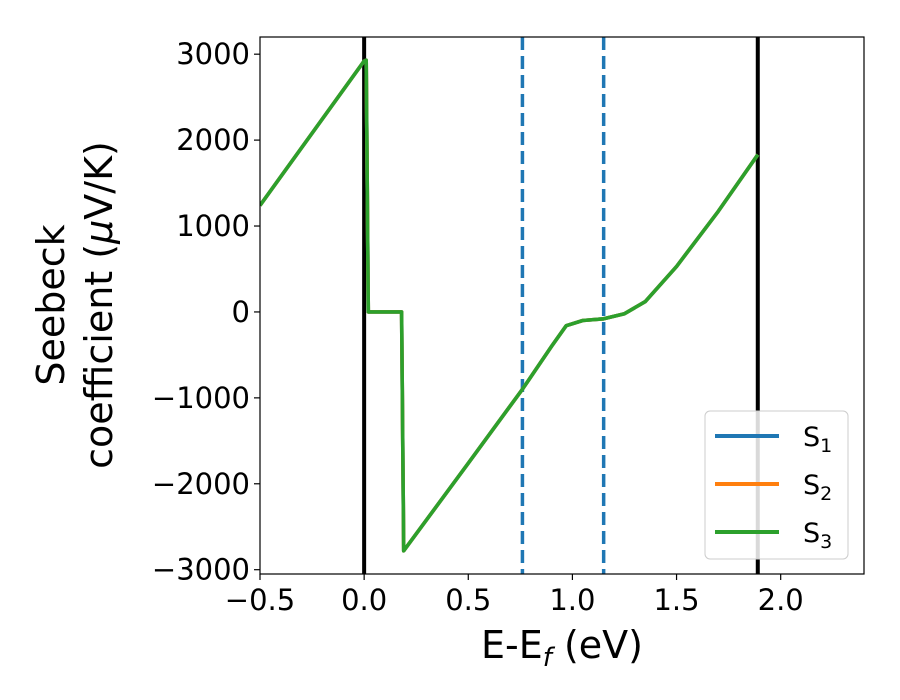 This screenshot has height=700, width=900. I want to click on x-axis-label: E-Ef (eV), so click(562, 648).